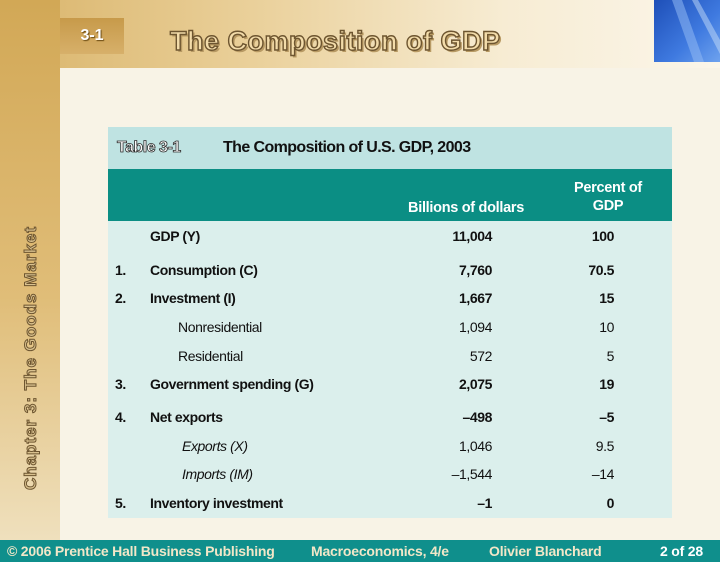  I want to click on footer-book-title: Macroeconomics, 4/e, so click(380, 551).